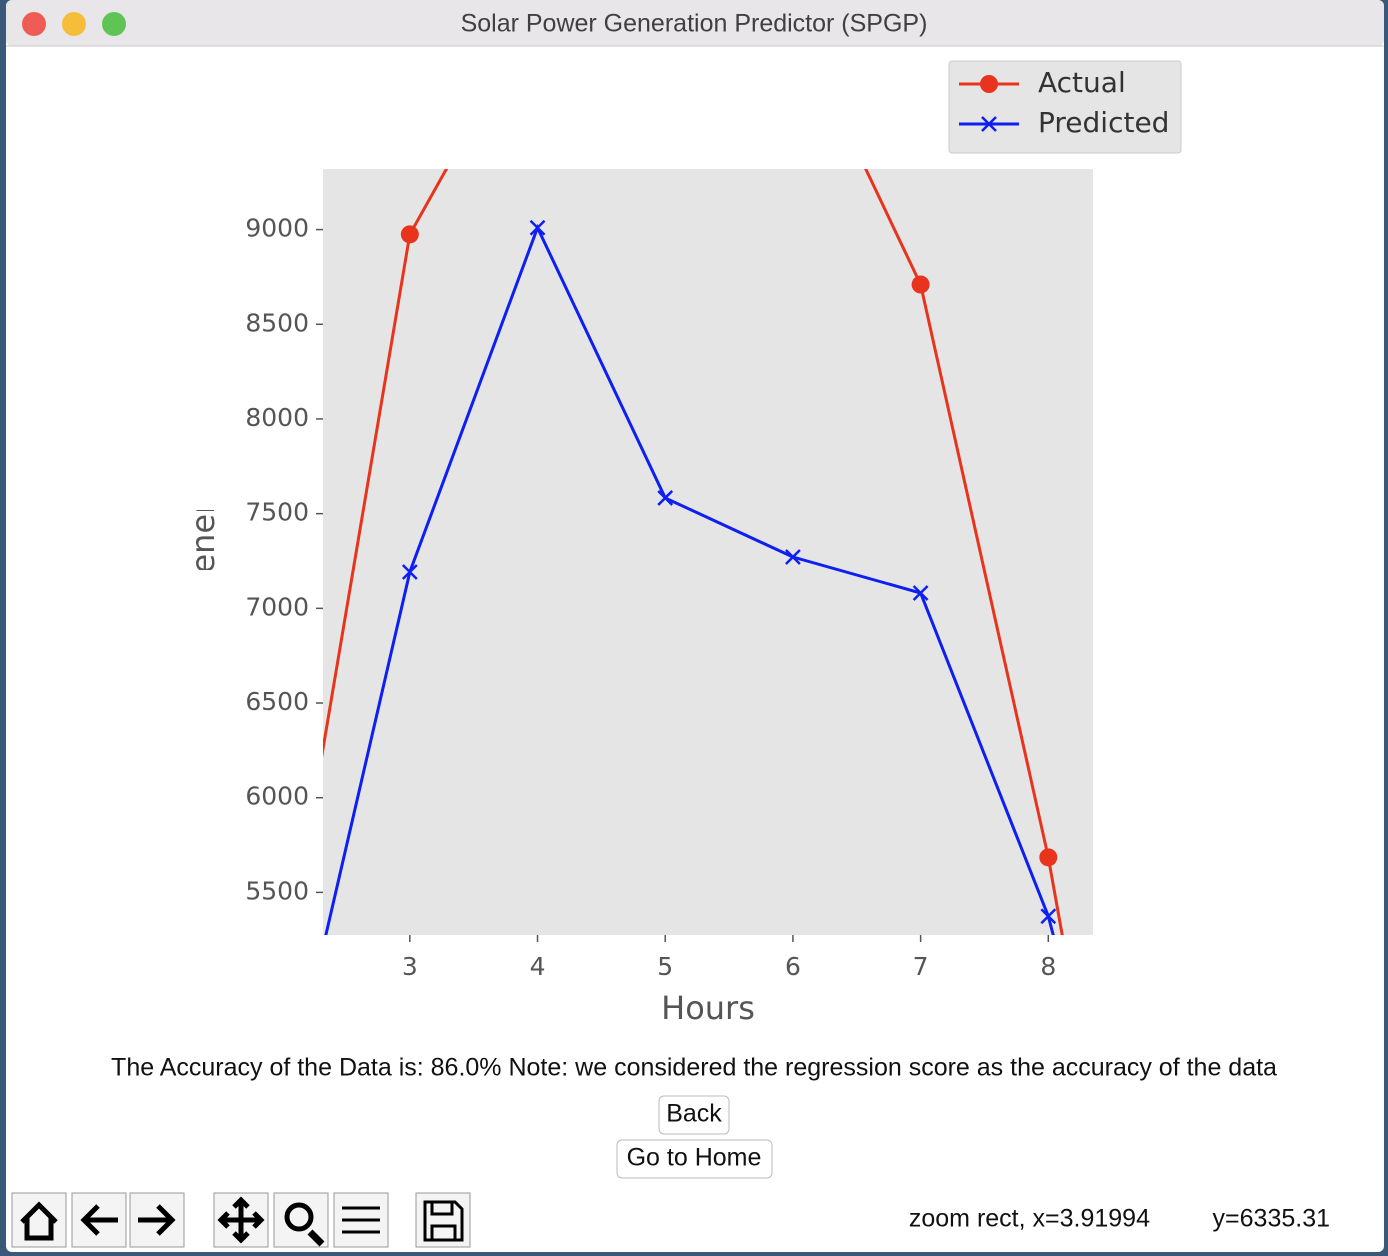 The width and height of the screenshot is (1388, 1256). Describe the element at coordinates (203, 550) in the screenshot. I see `y-axis-label: Solar power Generated in Kw/h` at that location.